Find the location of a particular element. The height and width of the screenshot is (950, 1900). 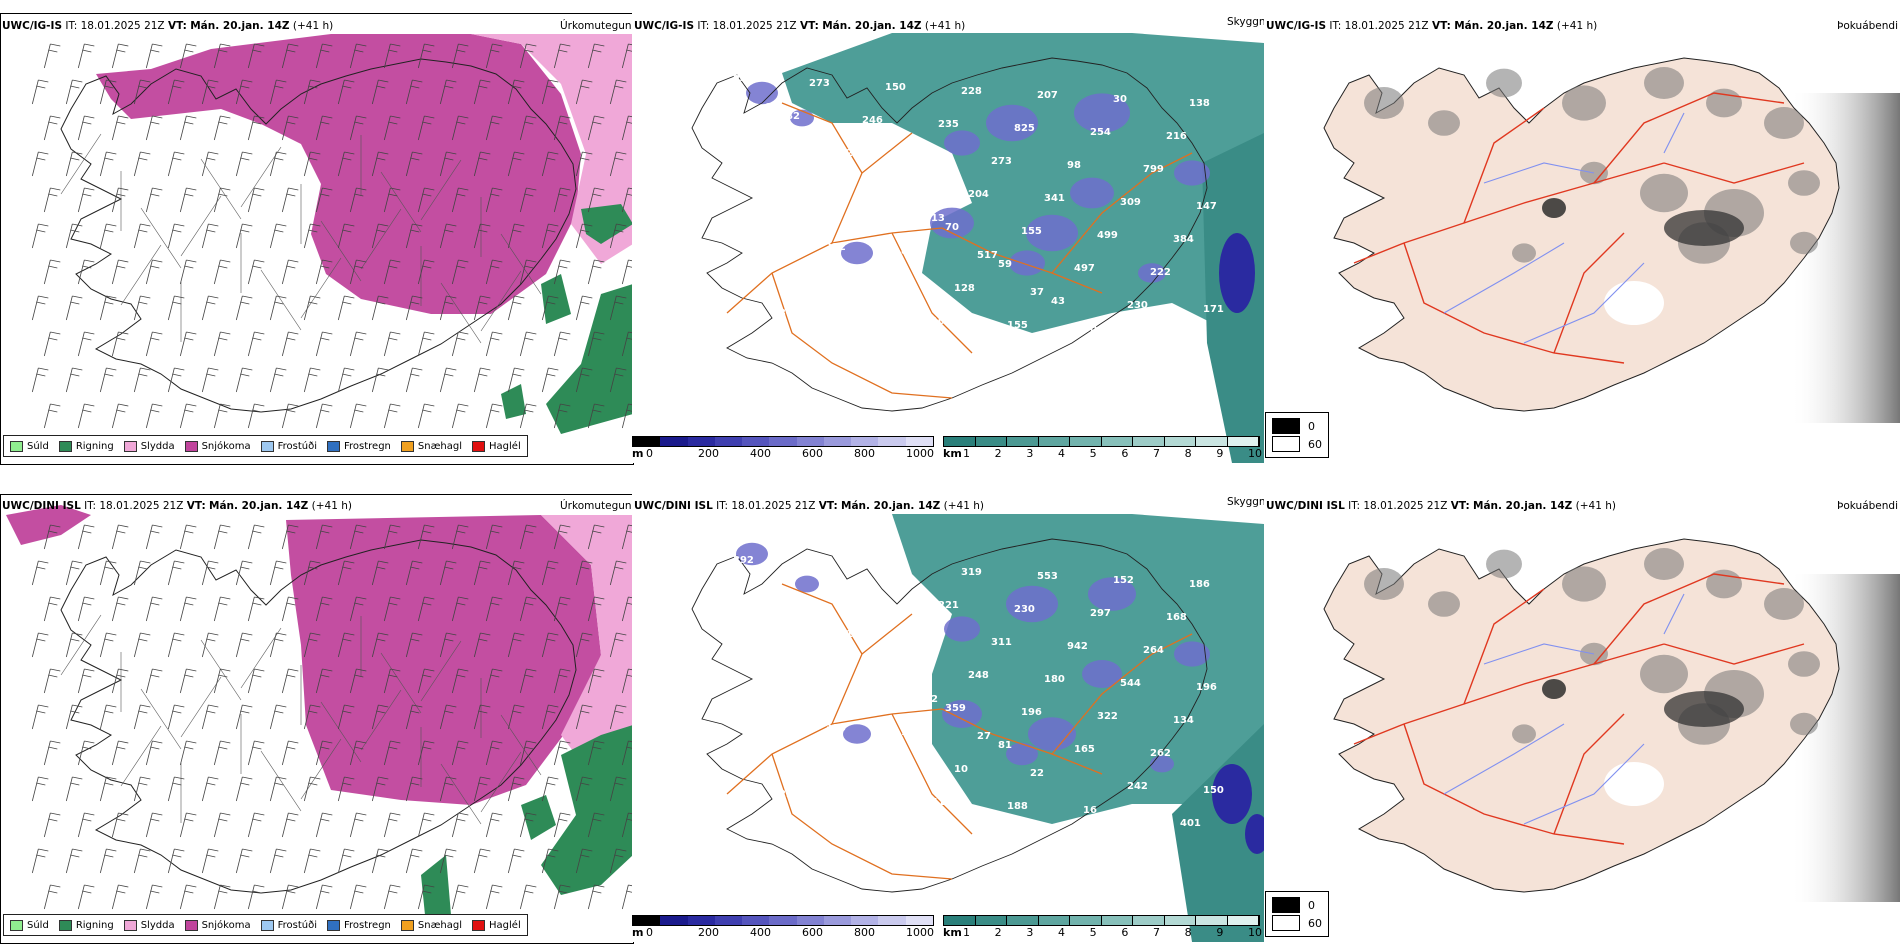

legend-item: Snjókoma is located at coordinates (217, 446).